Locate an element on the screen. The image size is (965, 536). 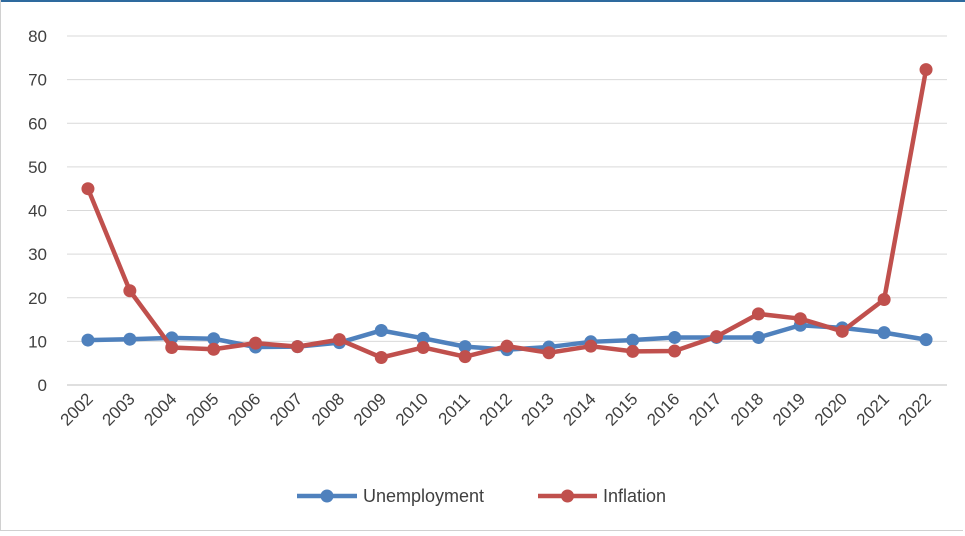
y-tick-label: 40 is located at coordinates (37, 211).